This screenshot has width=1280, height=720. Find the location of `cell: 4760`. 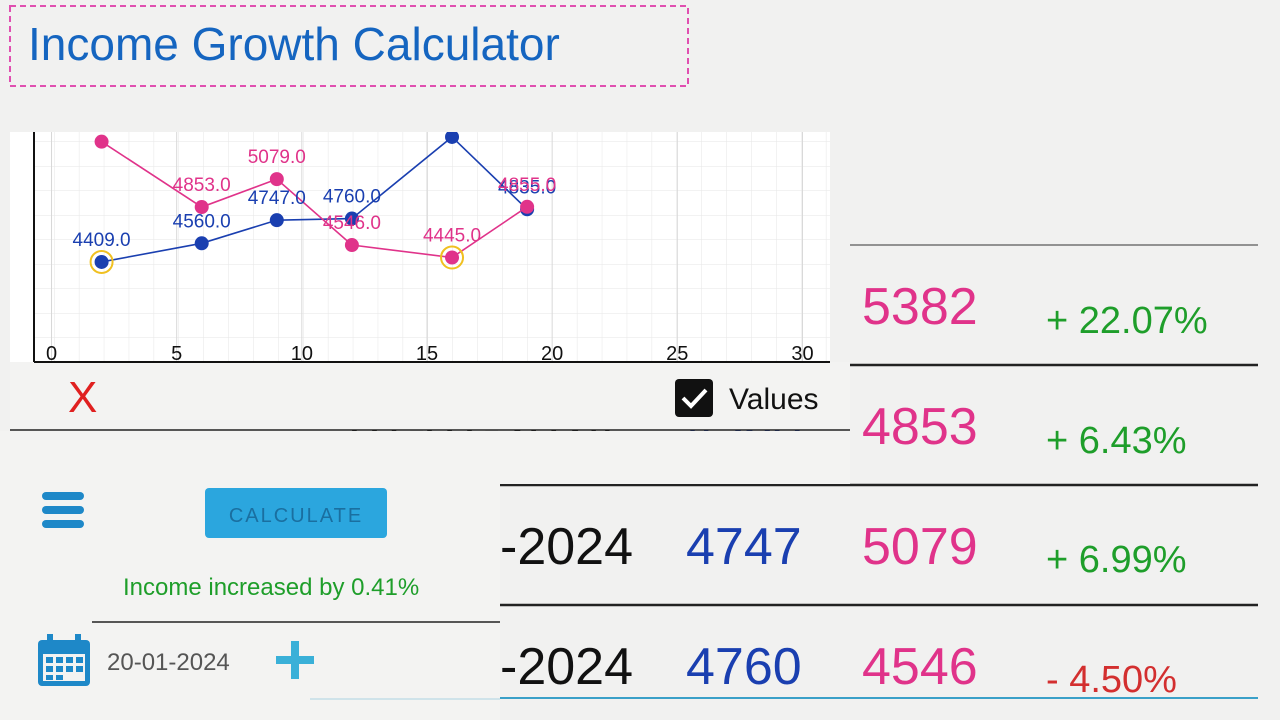

cell: 4760 is located at coordinates (744, 667).